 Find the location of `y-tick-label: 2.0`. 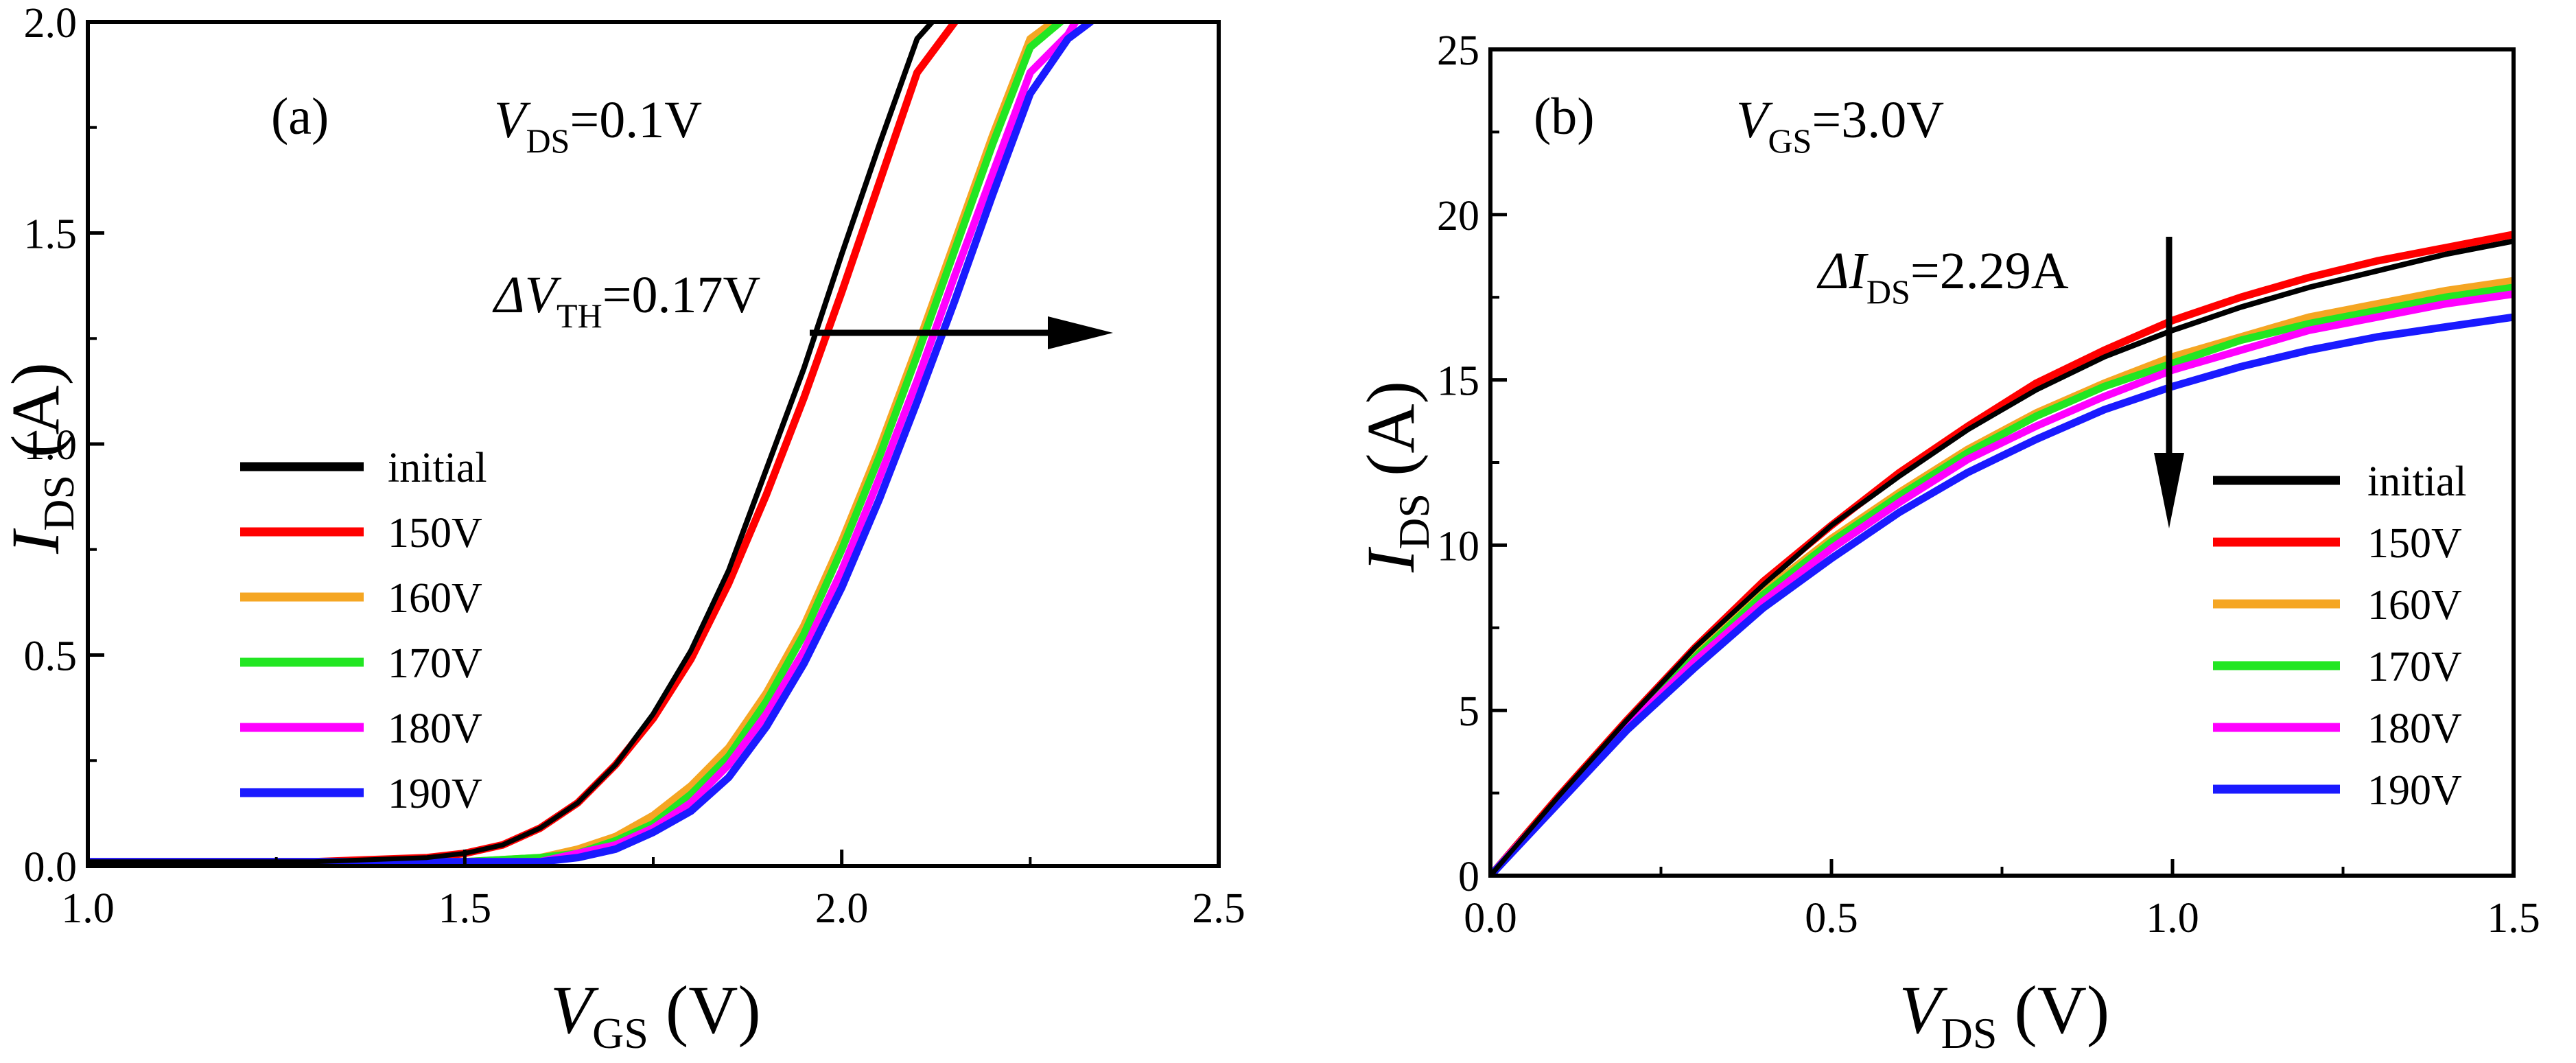

y-tick-label: 2.0 is located at coordinates (51, 23).